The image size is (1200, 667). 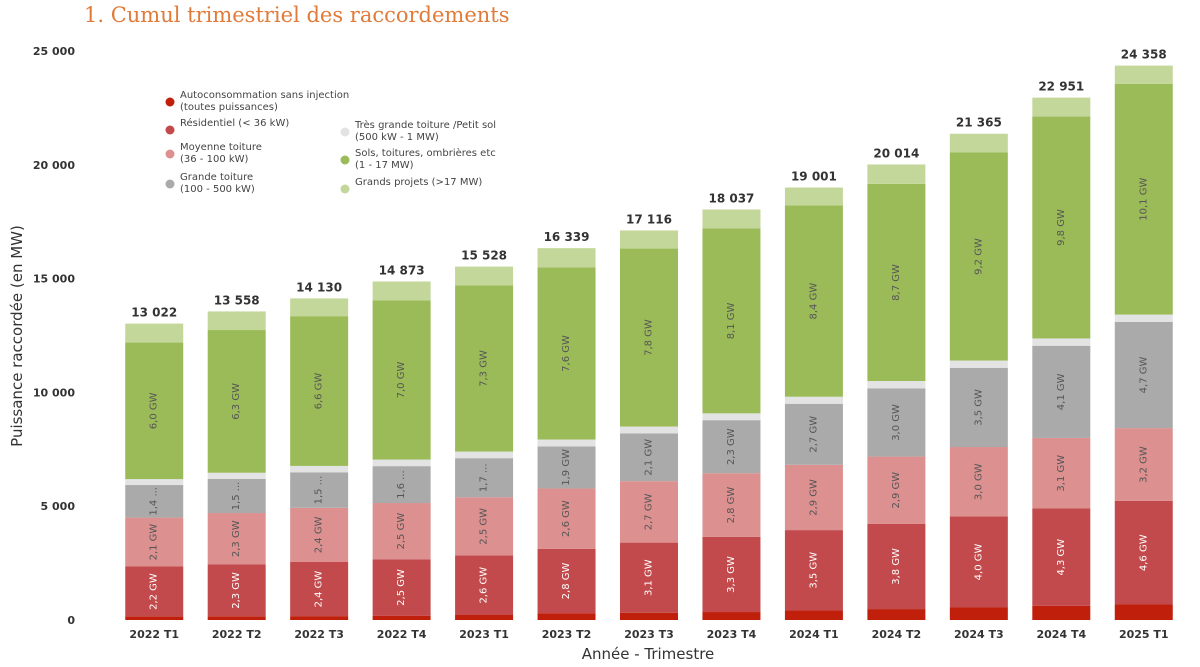 What do you see at coordinates (54, 165) in the screenshot?
I see `y-tick-label: 20 000` at bounding box center [54, 165].